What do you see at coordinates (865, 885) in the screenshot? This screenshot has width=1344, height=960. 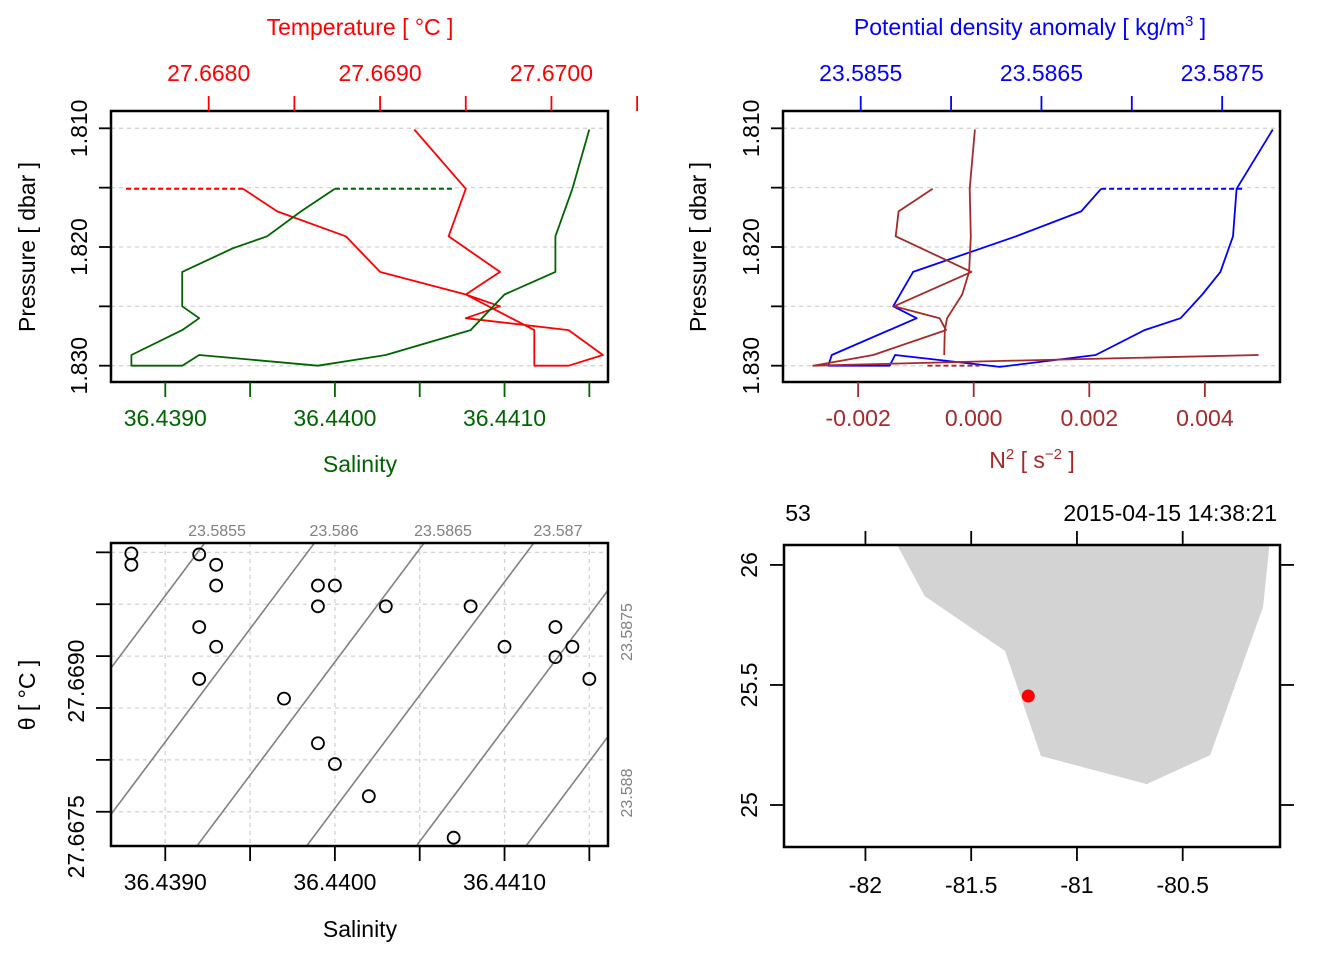 I see `longitude-tick-label: -82` at bounding box center [865, 885].